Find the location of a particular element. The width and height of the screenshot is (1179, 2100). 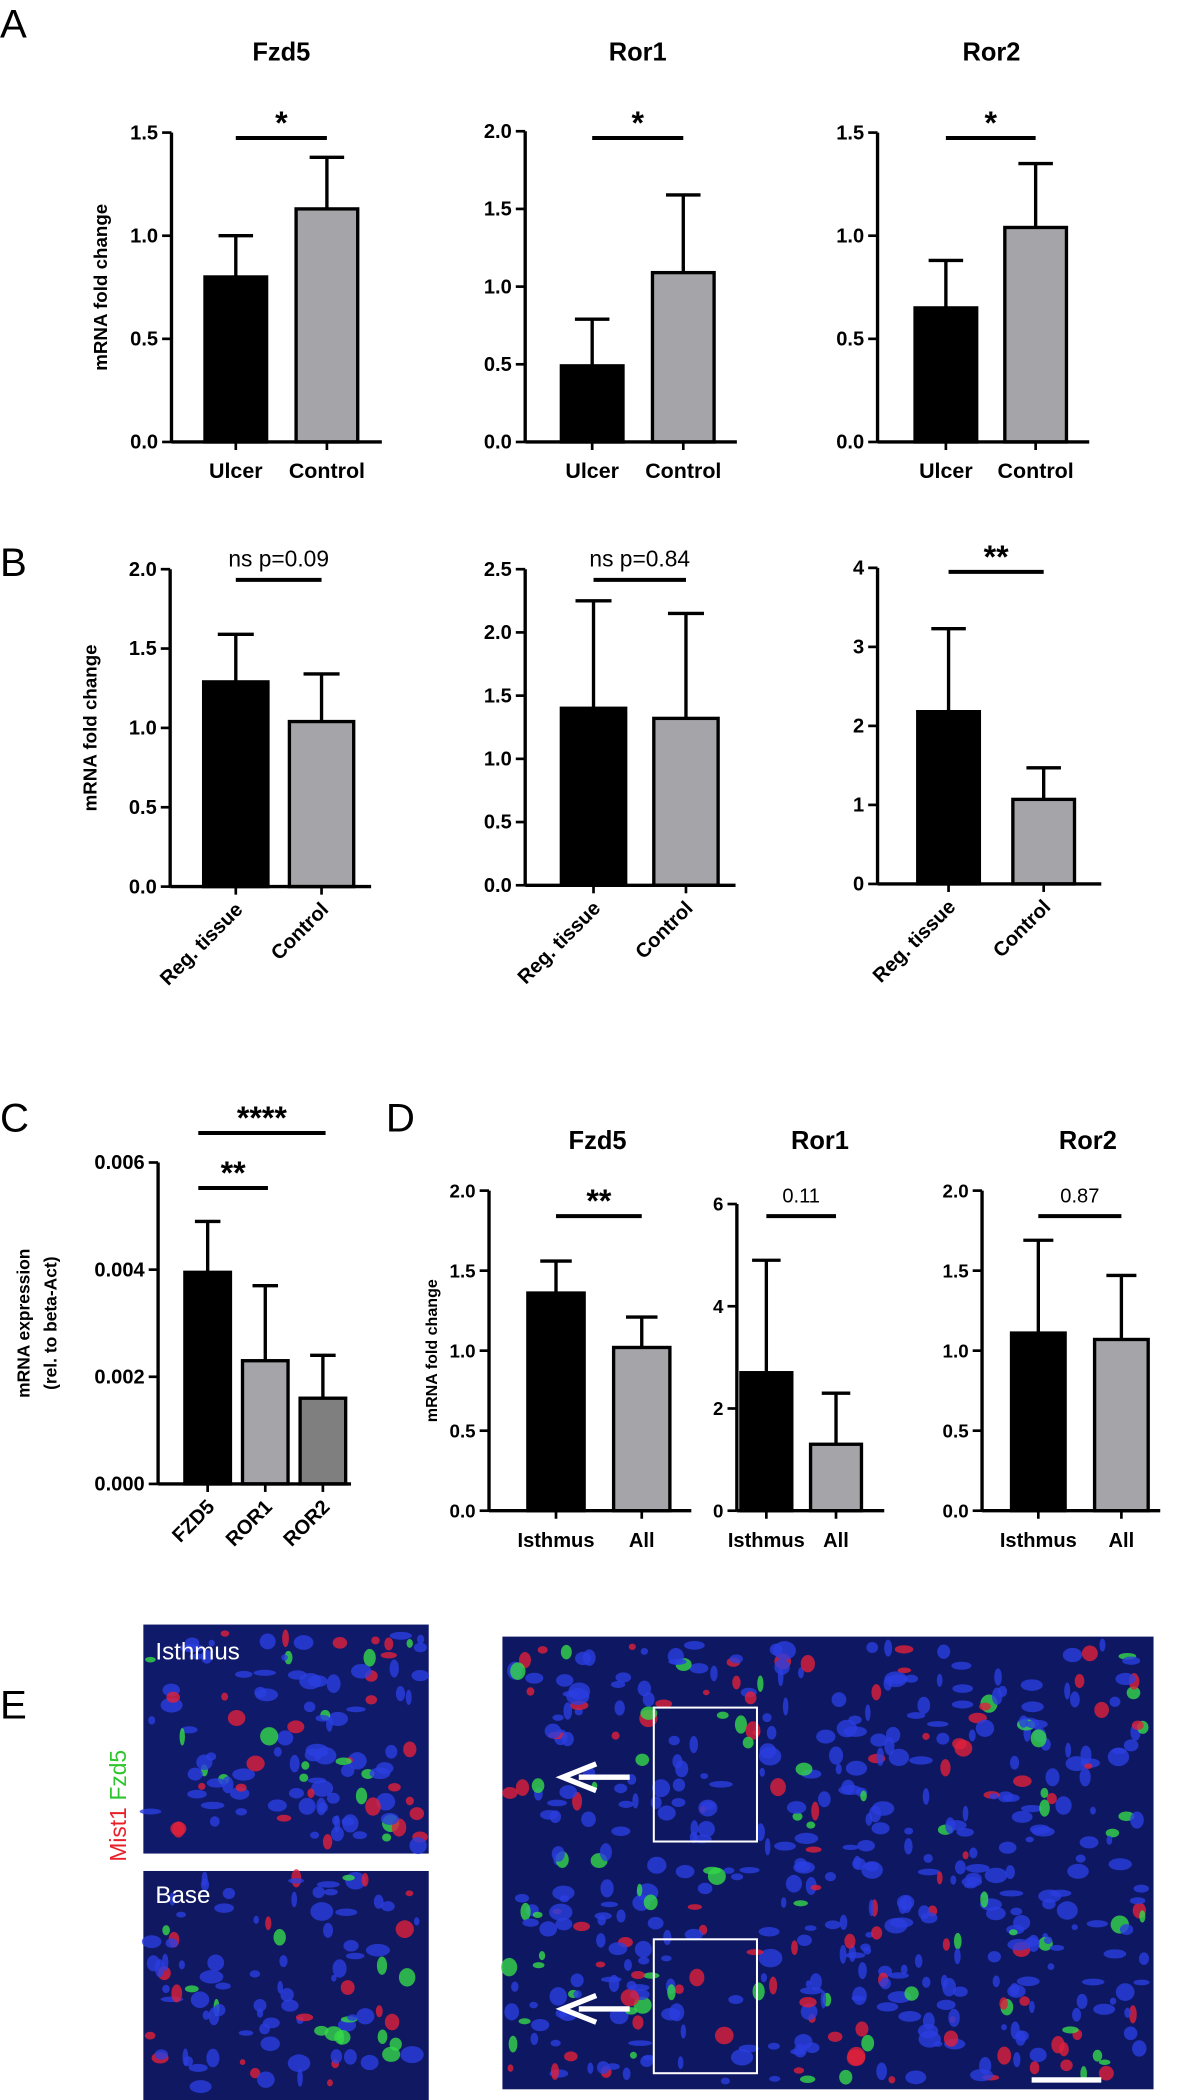

y-axis-label: (rel. to beta-Act) is located at coordinates (50, 1322).